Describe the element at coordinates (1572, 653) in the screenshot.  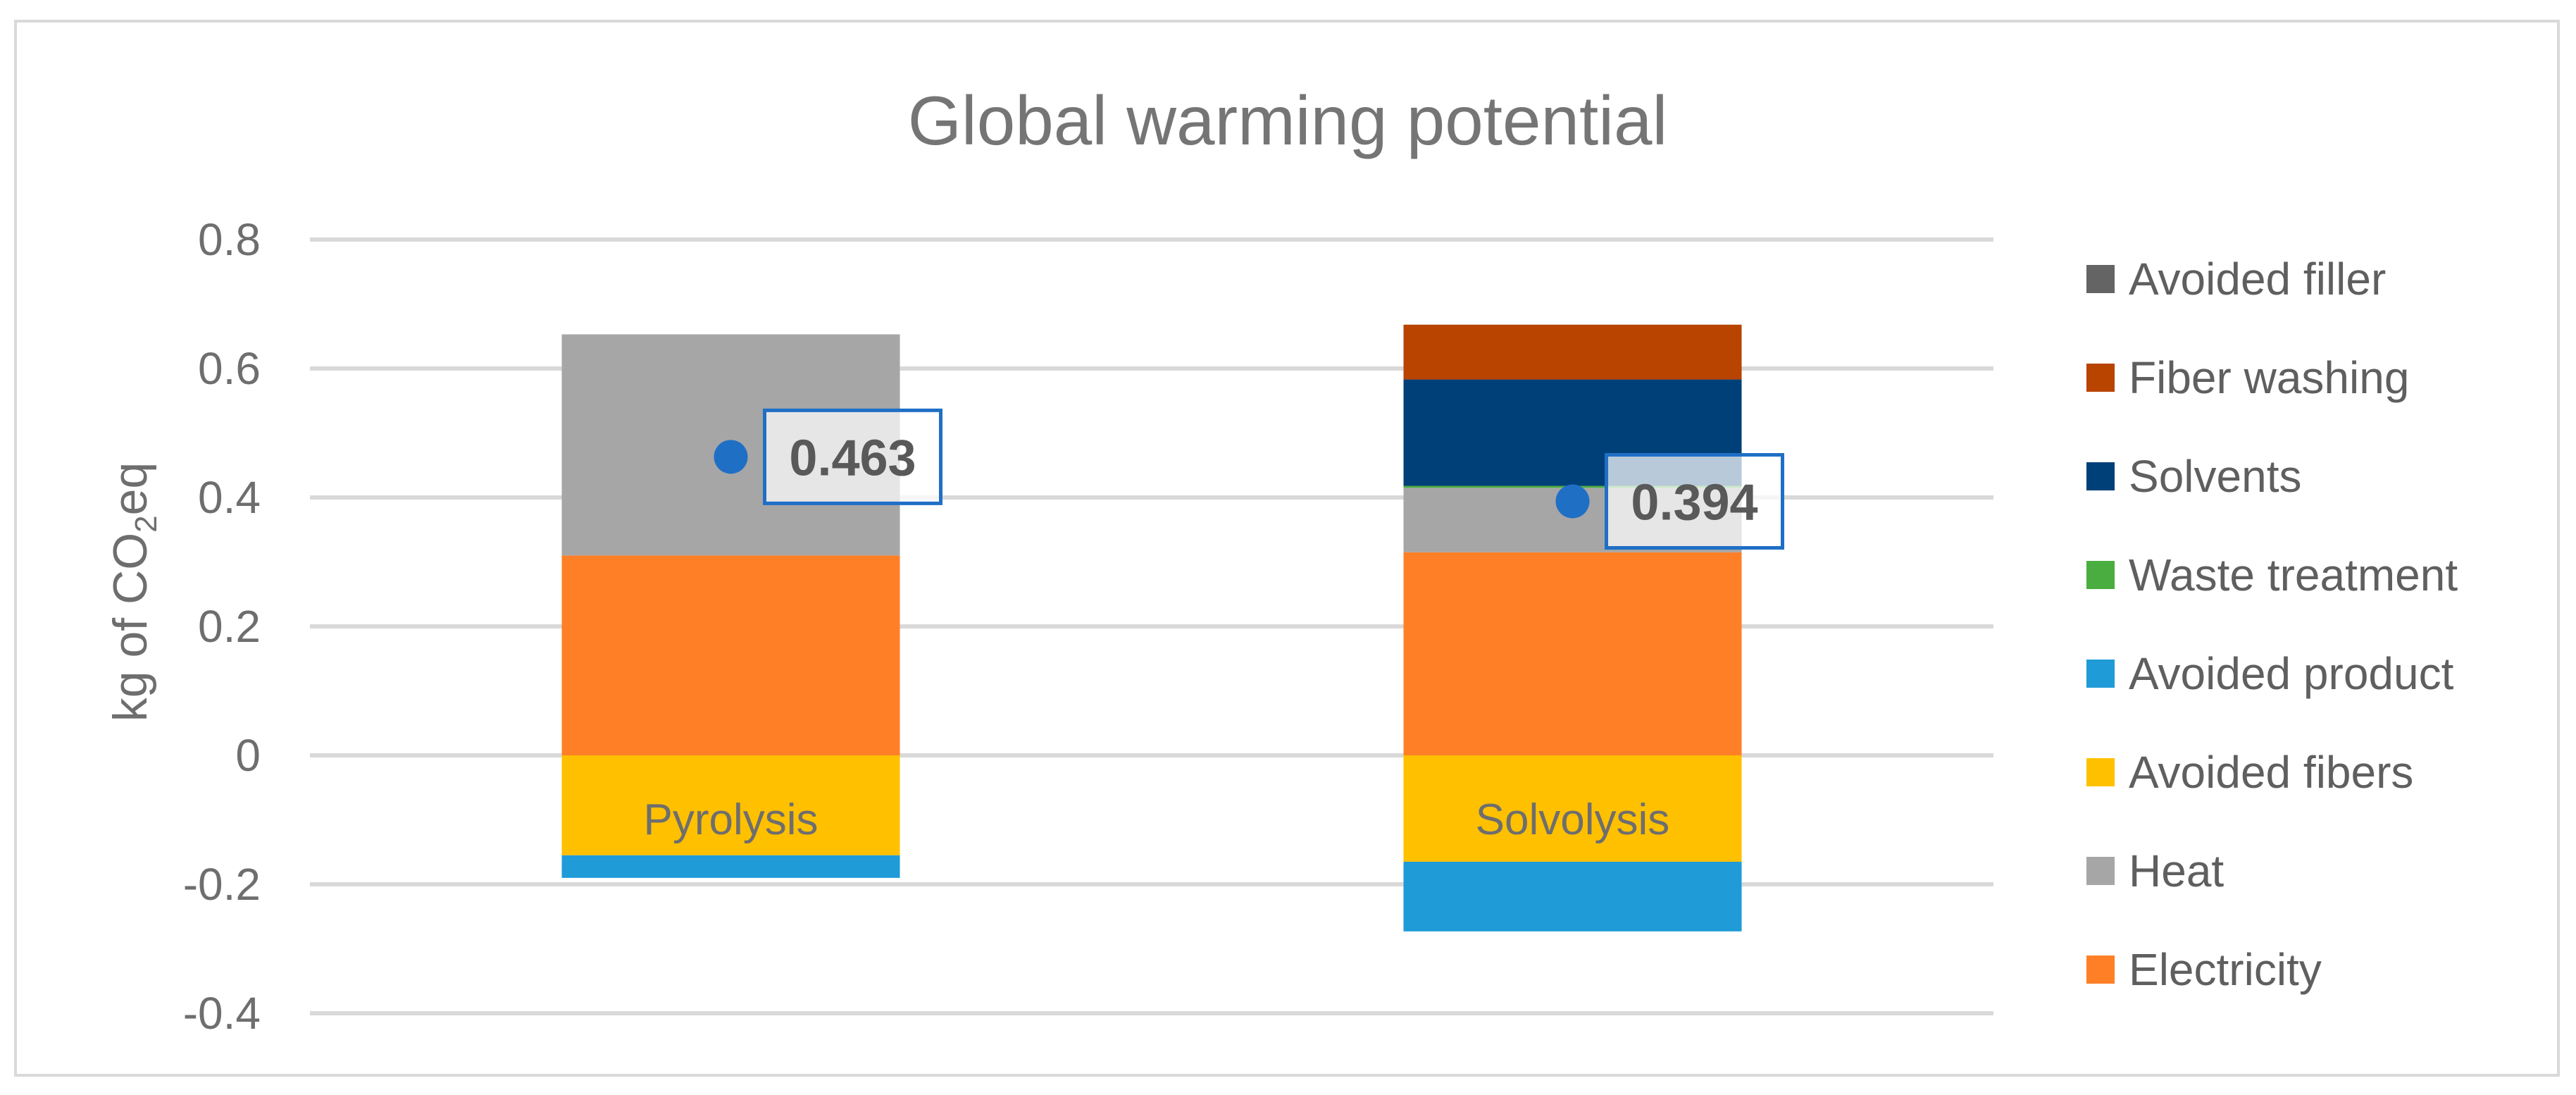
I see `bar-solvolysis-electricity` at that location.